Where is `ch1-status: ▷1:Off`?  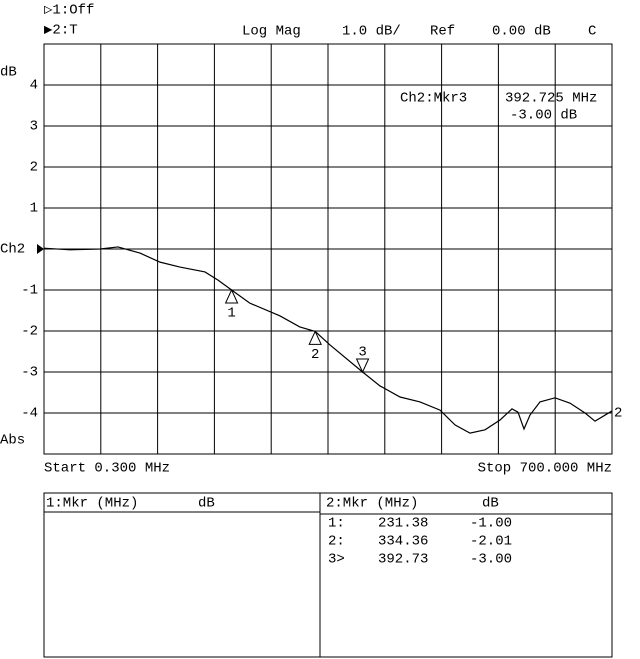 ch1-status: ▷1:Off is located at coordinates (69, 11).